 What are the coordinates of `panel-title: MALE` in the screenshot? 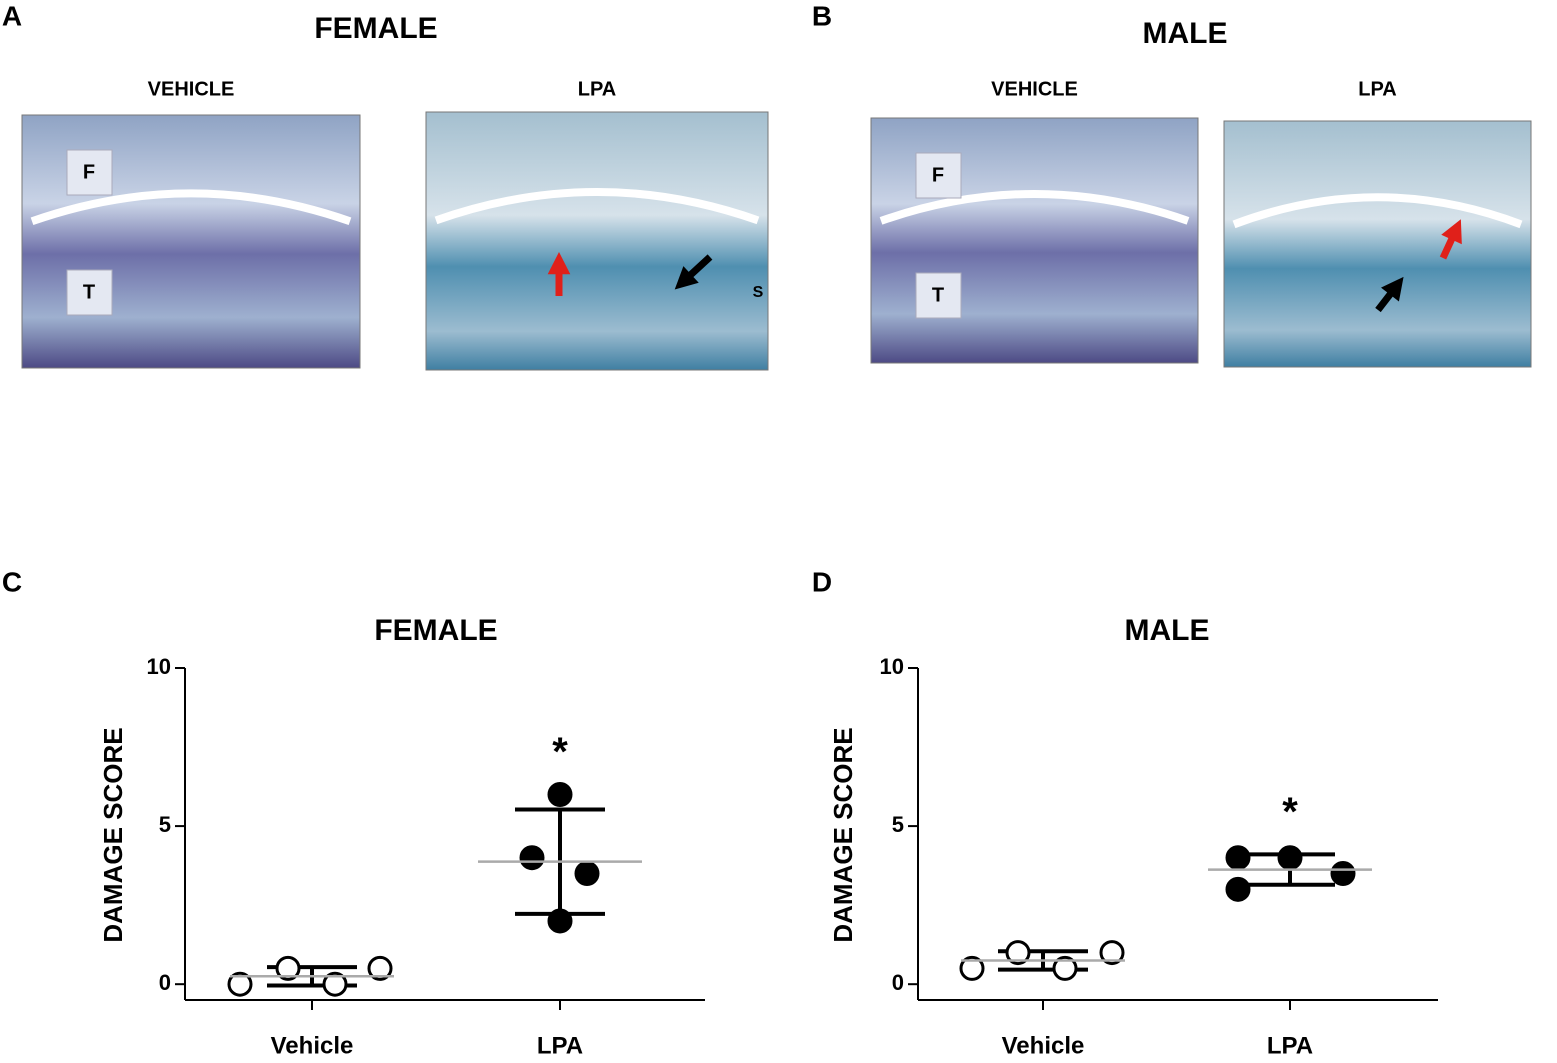 It's located at (1185, 33).